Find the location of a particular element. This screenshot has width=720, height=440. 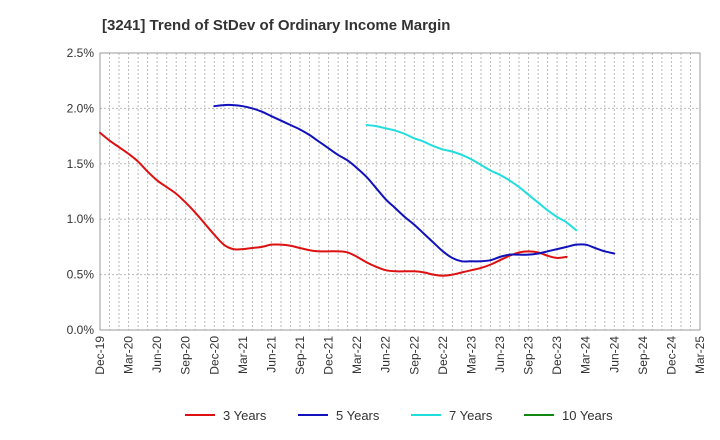

x-tick-label: Jun-22 is located at coordinates (386, 354).